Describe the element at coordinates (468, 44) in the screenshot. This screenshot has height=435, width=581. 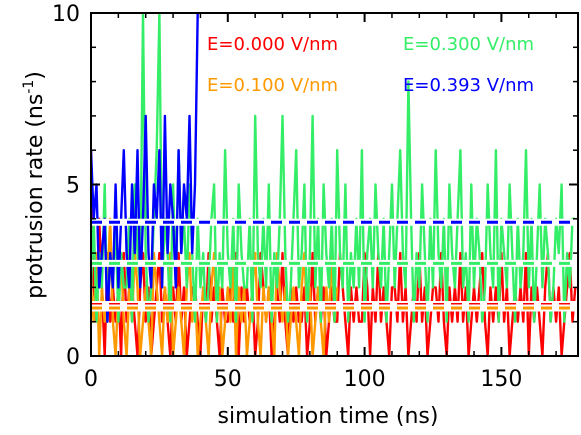
I see `legend-entry-1: E=0.300 V/nm` at that location.